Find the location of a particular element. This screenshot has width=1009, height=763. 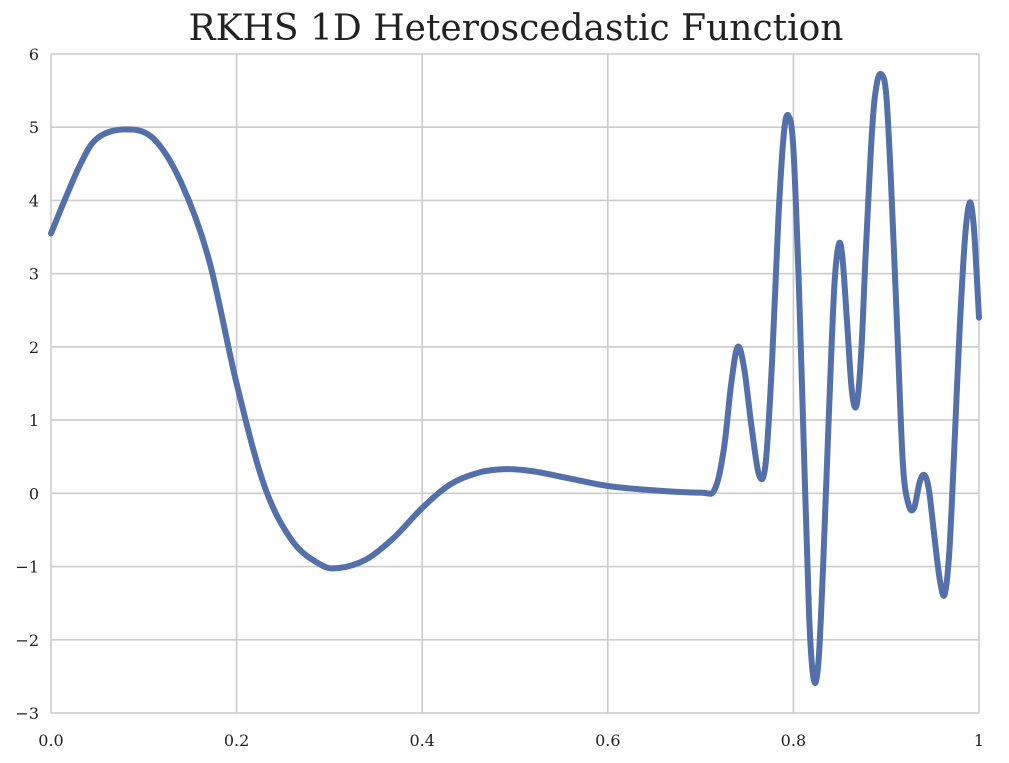

chart-title: RKHS 1D Heteroscedastic Function is located at coordinates (516, 28).